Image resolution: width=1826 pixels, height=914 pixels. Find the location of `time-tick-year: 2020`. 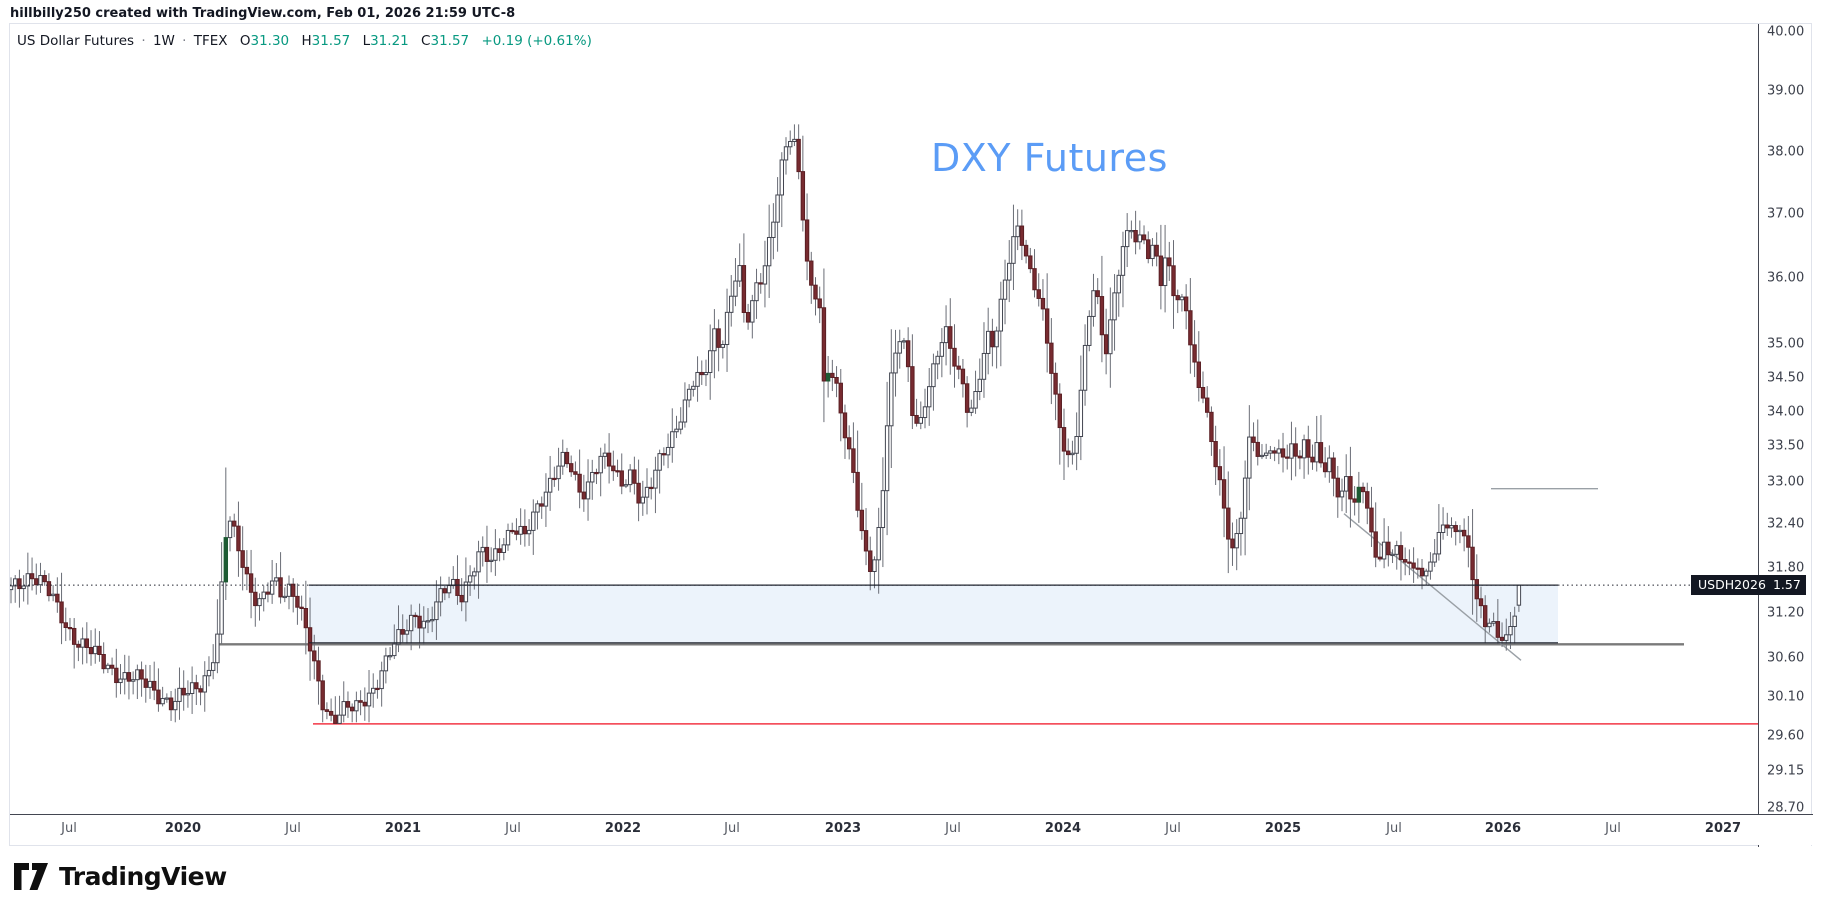

time-tick-year: 2020 is located at coordinates (183, 828).